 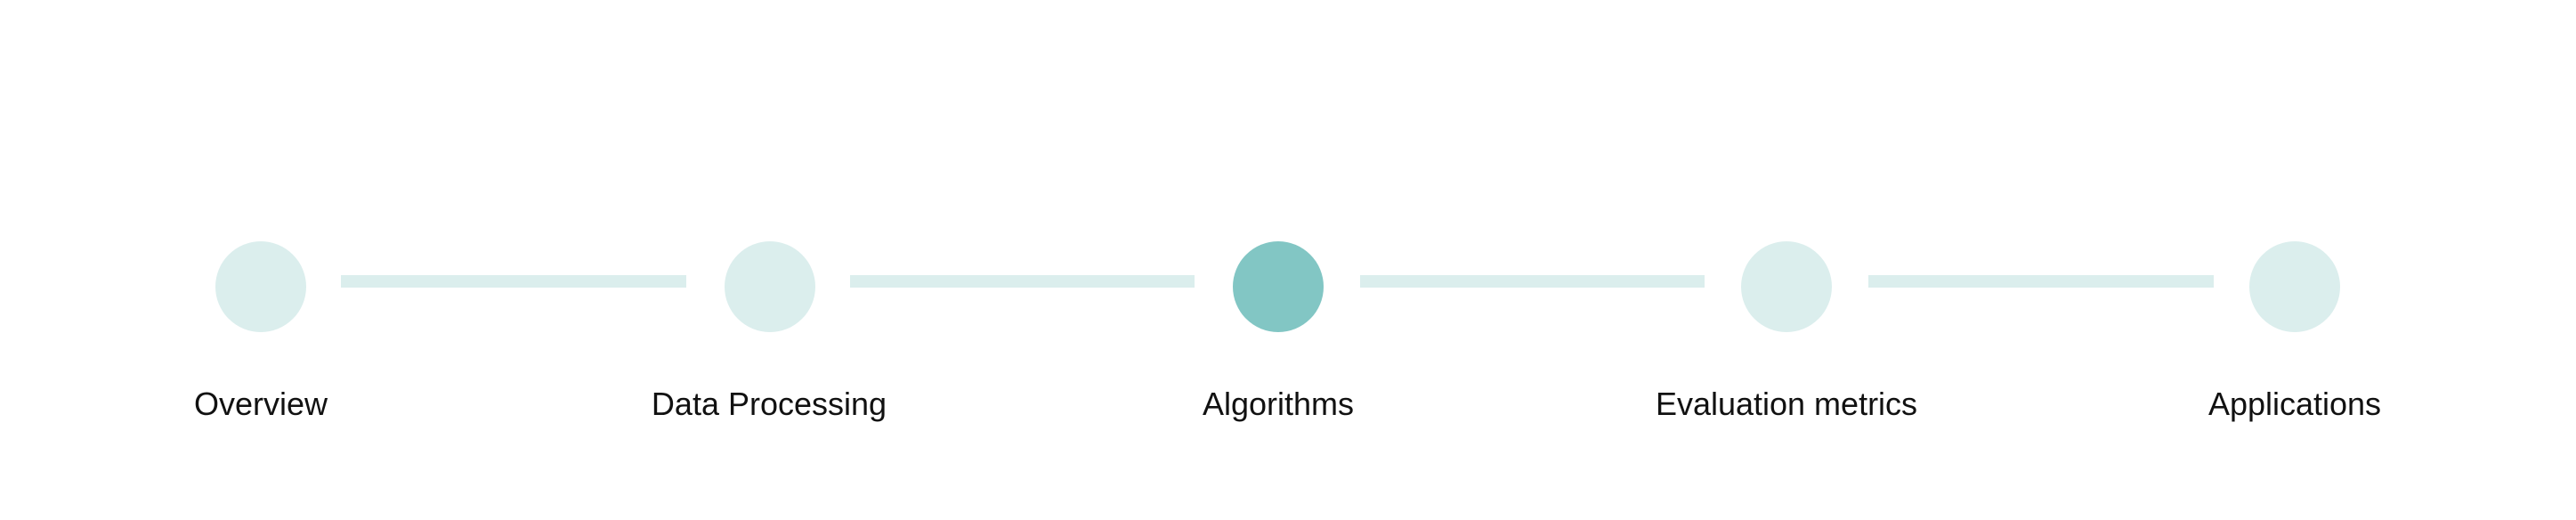 What do you see at coordinates (2294, 404) in the screenshot?
I see `step-label-applications: Applications` at bounding box center [2294, 404].